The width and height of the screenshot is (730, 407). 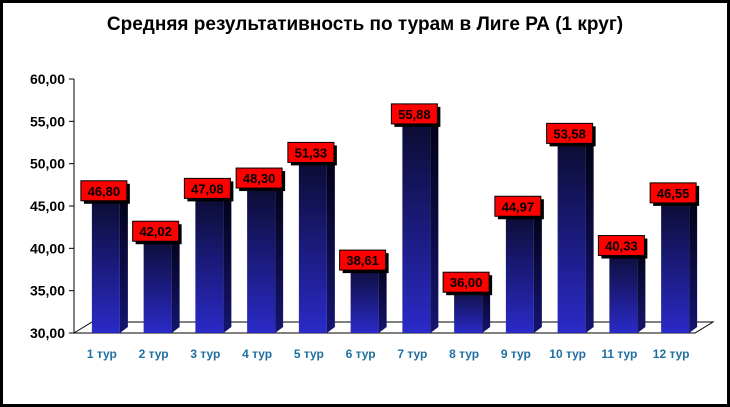 I want to click on data-label: 40,33, so click(x=622, y=247).